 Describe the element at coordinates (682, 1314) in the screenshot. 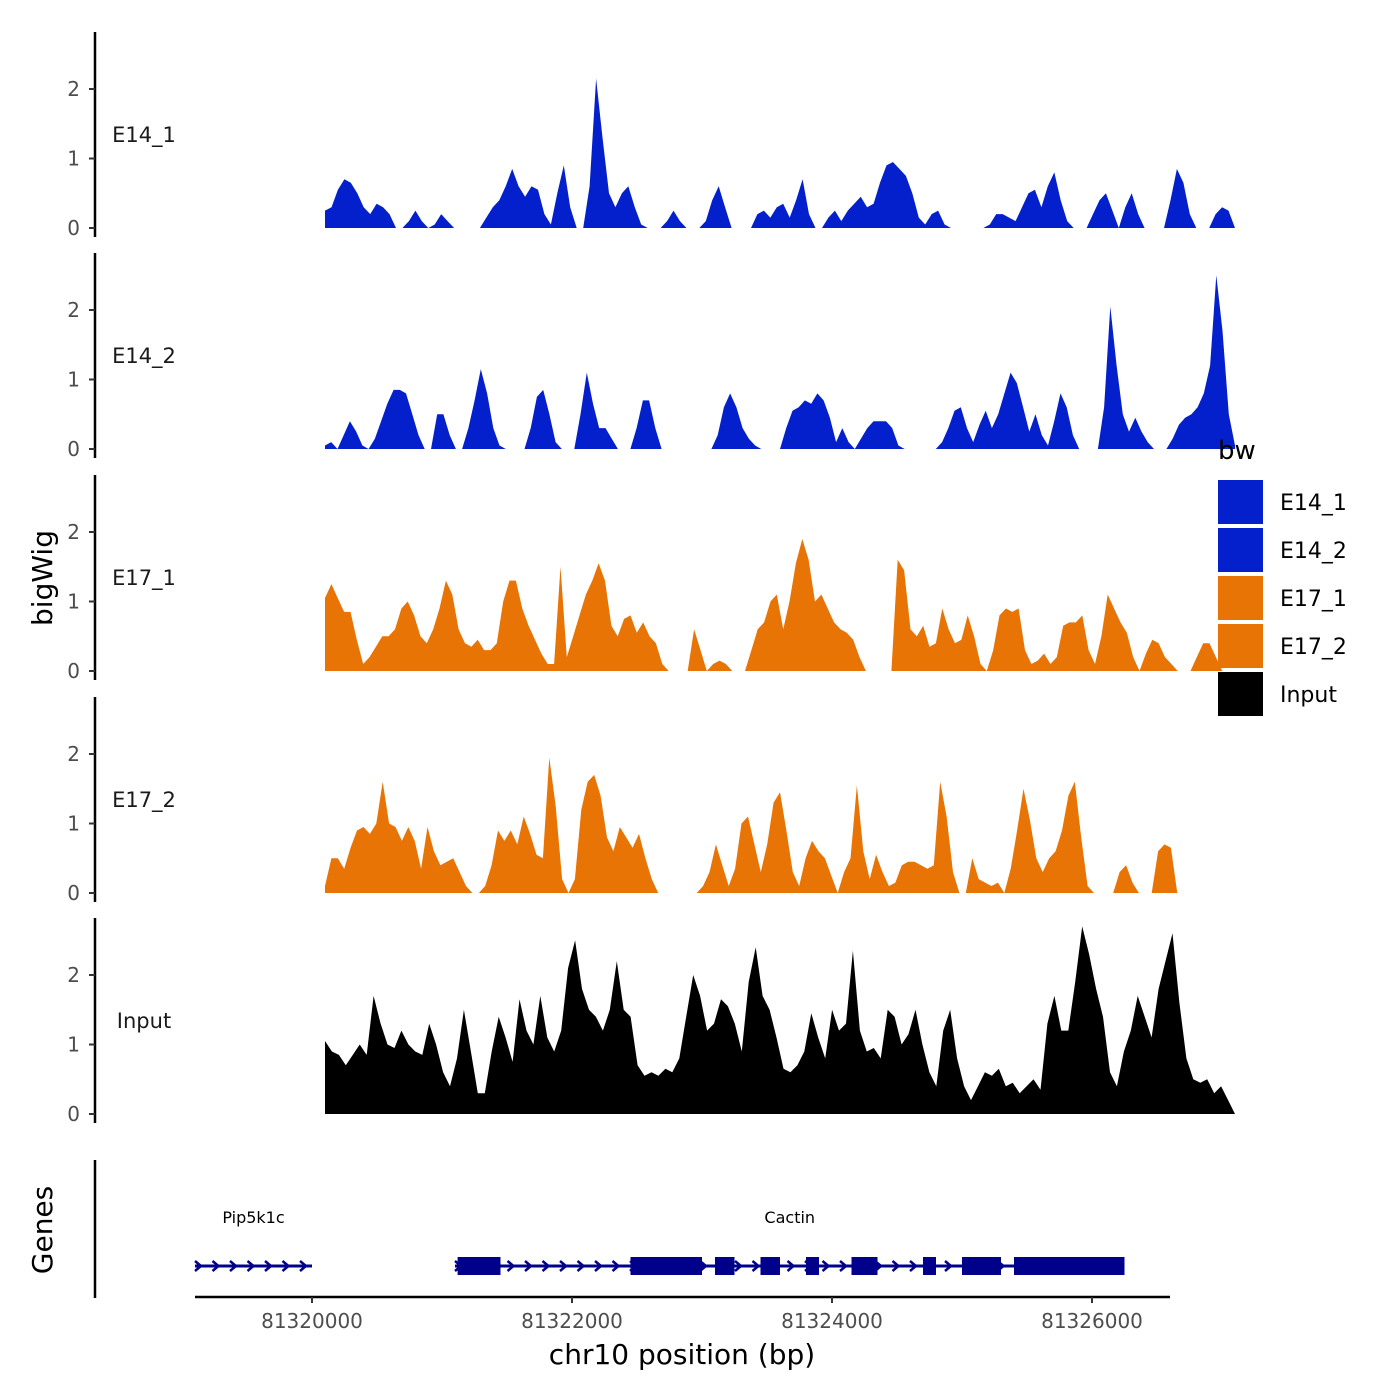

I see `x-axis: 81320000 81322000 81324000 81326000` at that location.